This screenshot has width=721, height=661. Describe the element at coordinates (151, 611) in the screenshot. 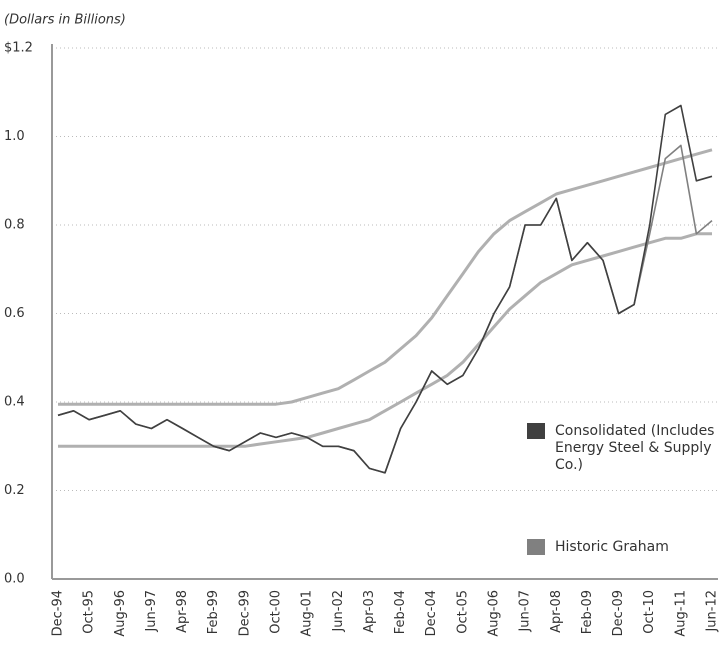

I see `x-tick-label: Jun-97` at that location.